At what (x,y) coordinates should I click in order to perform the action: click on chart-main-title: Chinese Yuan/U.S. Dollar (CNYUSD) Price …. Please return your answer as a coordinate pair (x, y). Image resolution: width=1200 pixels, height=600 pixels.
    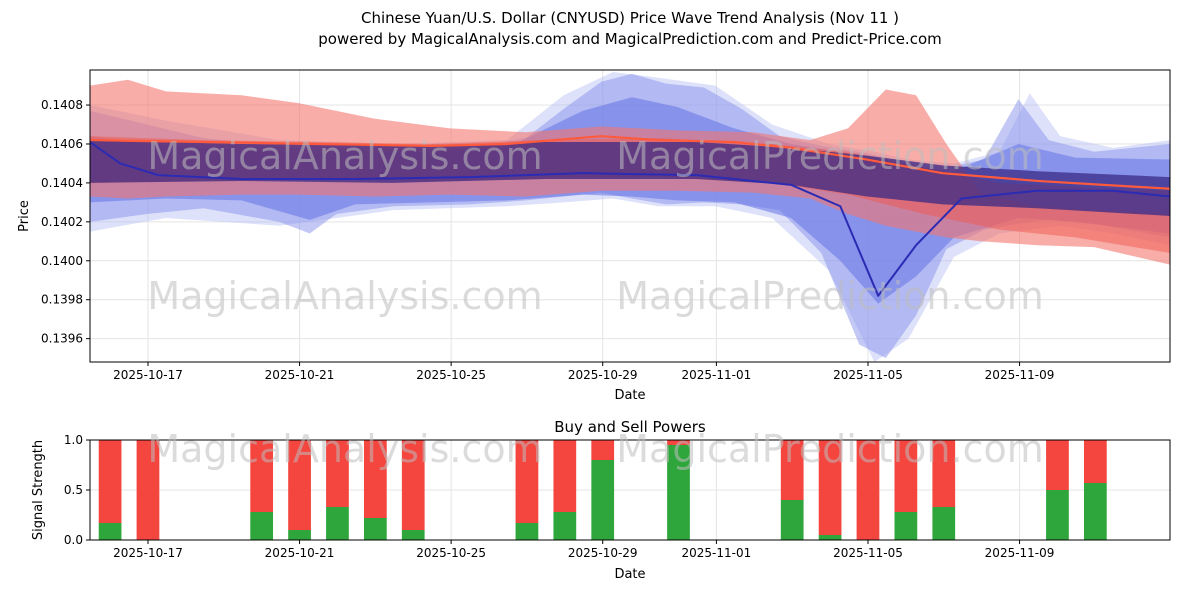
    Looking at the image, I should click on (630, 18).